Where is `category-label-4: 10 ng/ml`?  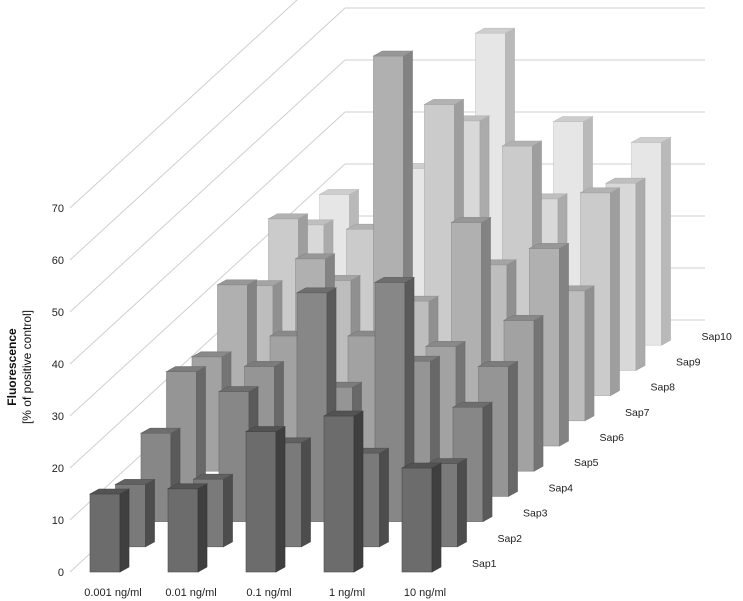 category-label-4: 10 ng/ml is located at coordinates (425, 593).